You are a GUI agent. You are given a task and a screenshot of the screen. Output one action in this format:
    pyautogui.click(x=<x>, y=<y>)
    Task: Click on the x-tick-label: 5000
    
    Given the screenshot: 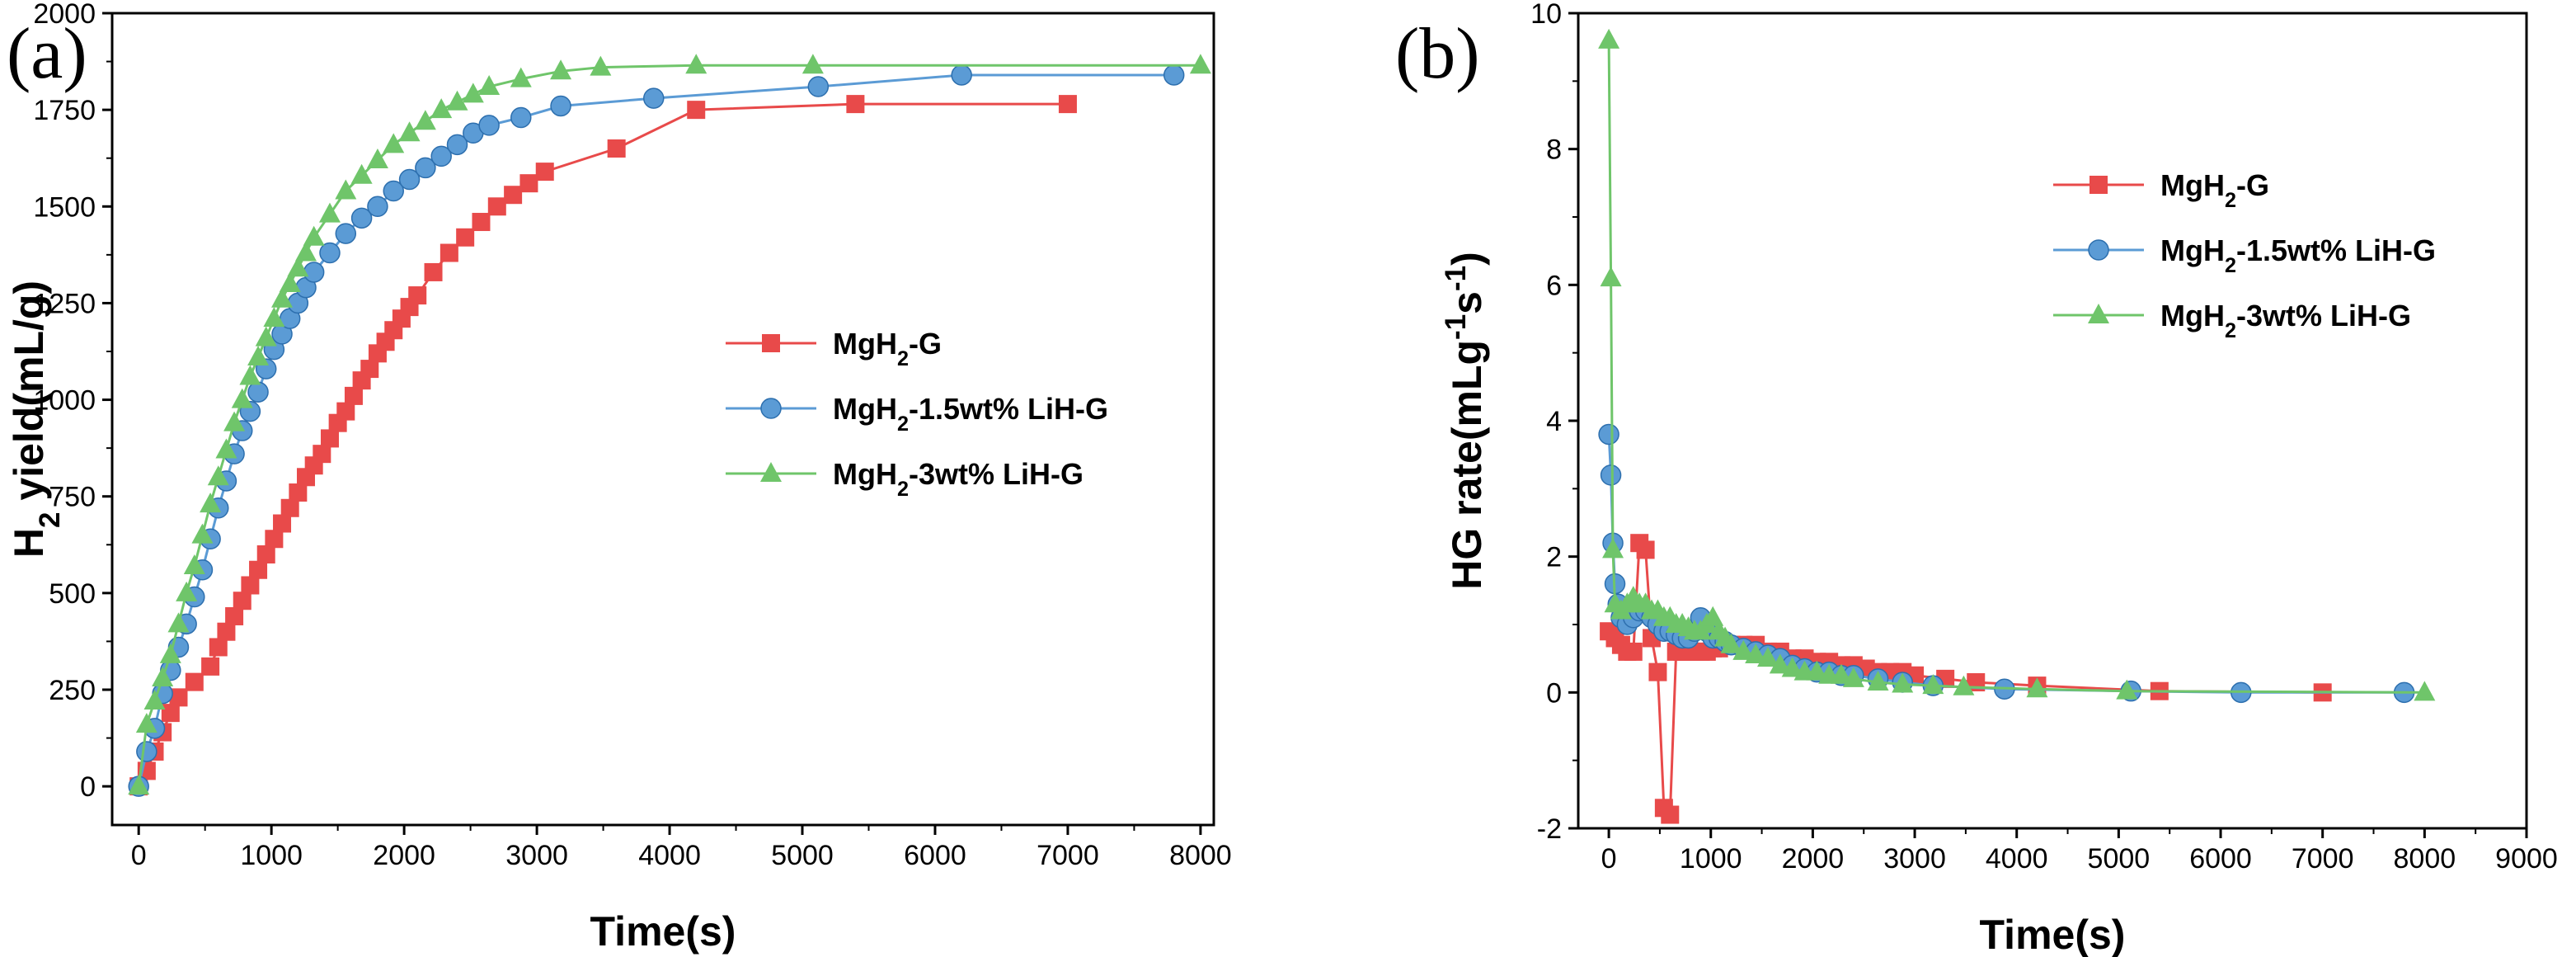 What is the action you would take?
    pyautogui.click(x=802, y=855)
    